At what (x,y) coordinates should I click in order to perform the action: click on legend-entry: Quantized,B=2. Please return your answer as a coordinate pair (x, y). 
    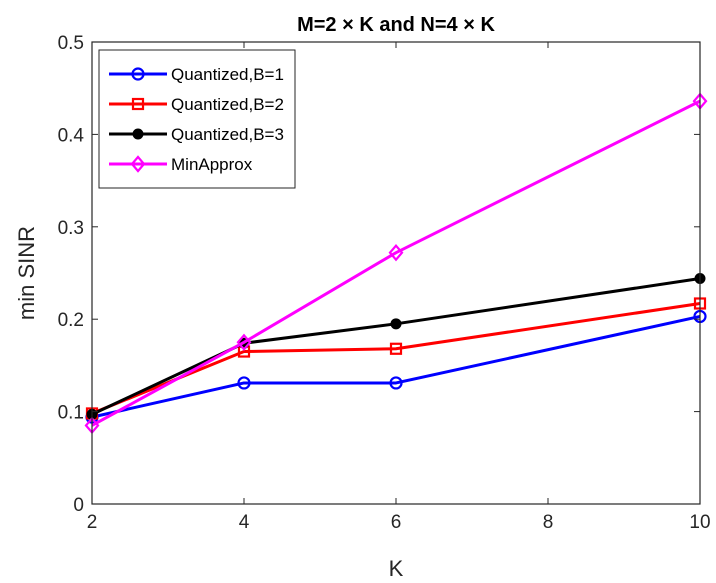
    Looking at the image, I should click on (196, 104).